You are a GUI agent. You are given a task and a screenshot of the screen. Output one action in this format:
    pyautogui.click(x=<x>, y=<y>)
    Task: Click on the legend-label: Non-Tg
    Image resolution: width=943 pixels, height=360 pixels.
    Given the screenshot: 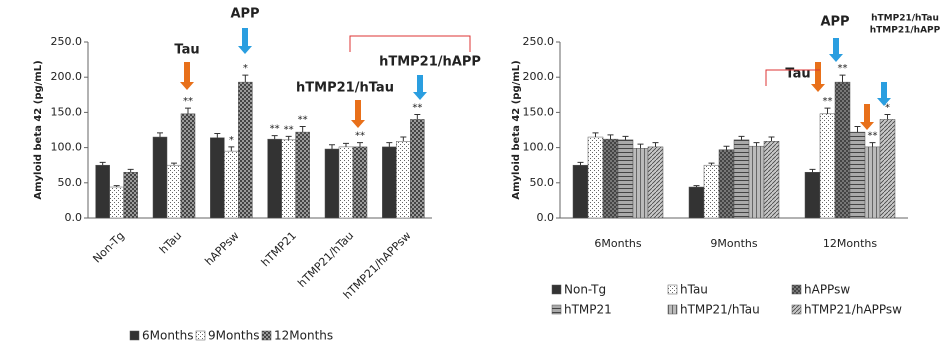 What is the action you would take?
    pyautogui.click(x=585, y=290)
    